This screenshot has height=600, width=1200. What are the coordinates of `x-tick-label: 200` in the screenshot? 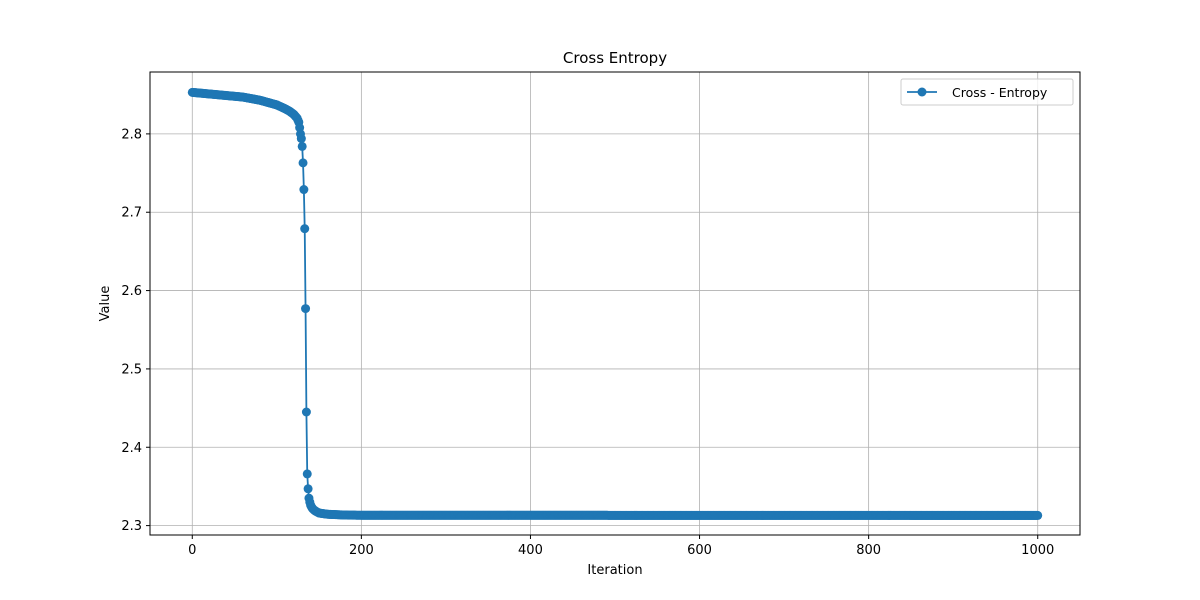 It's located at (361, 550).